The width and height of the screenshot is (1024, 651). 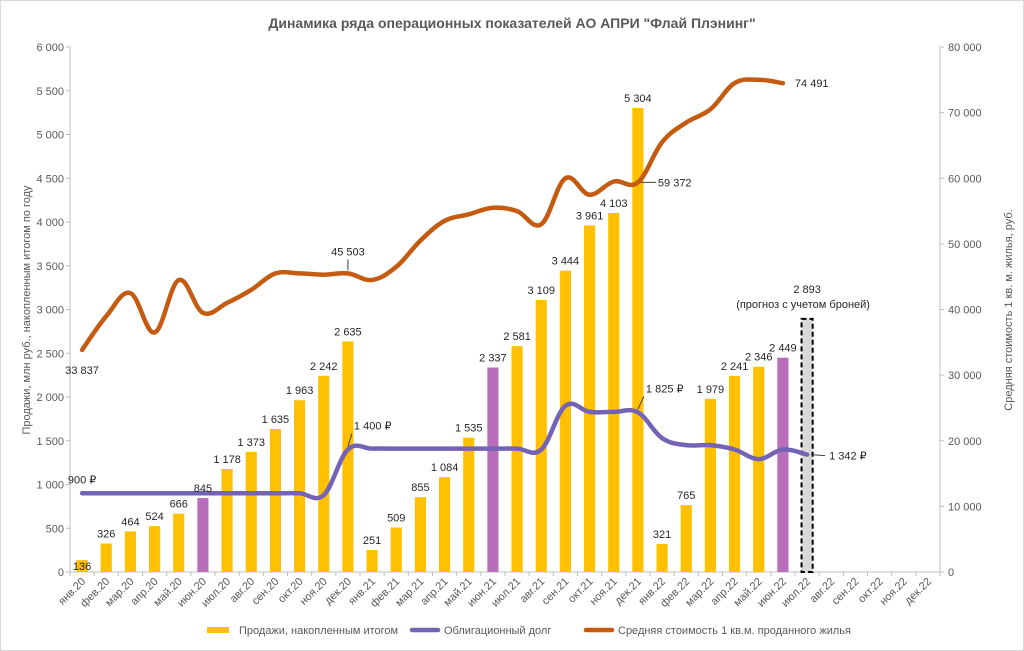 I want to click on bar-value-label: 765, so click(x=686, y=496).